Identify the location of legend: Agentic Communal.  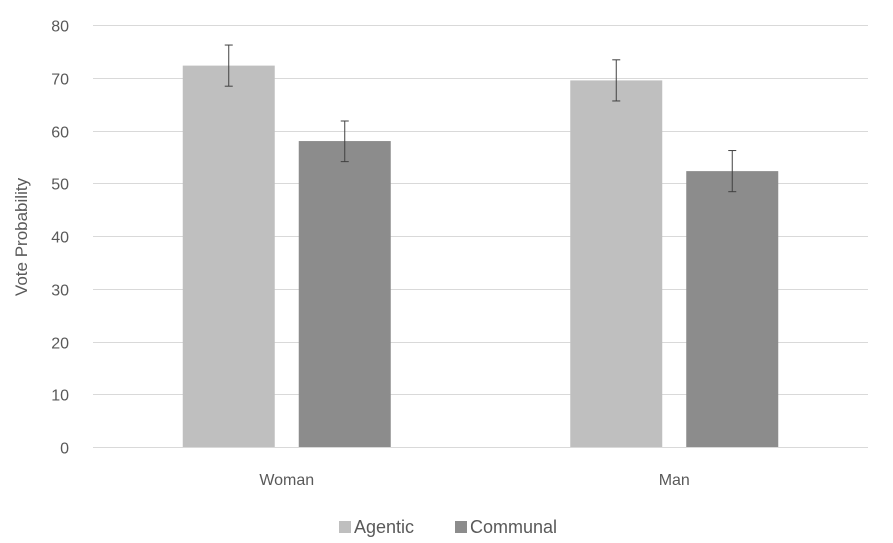
(448, 527).